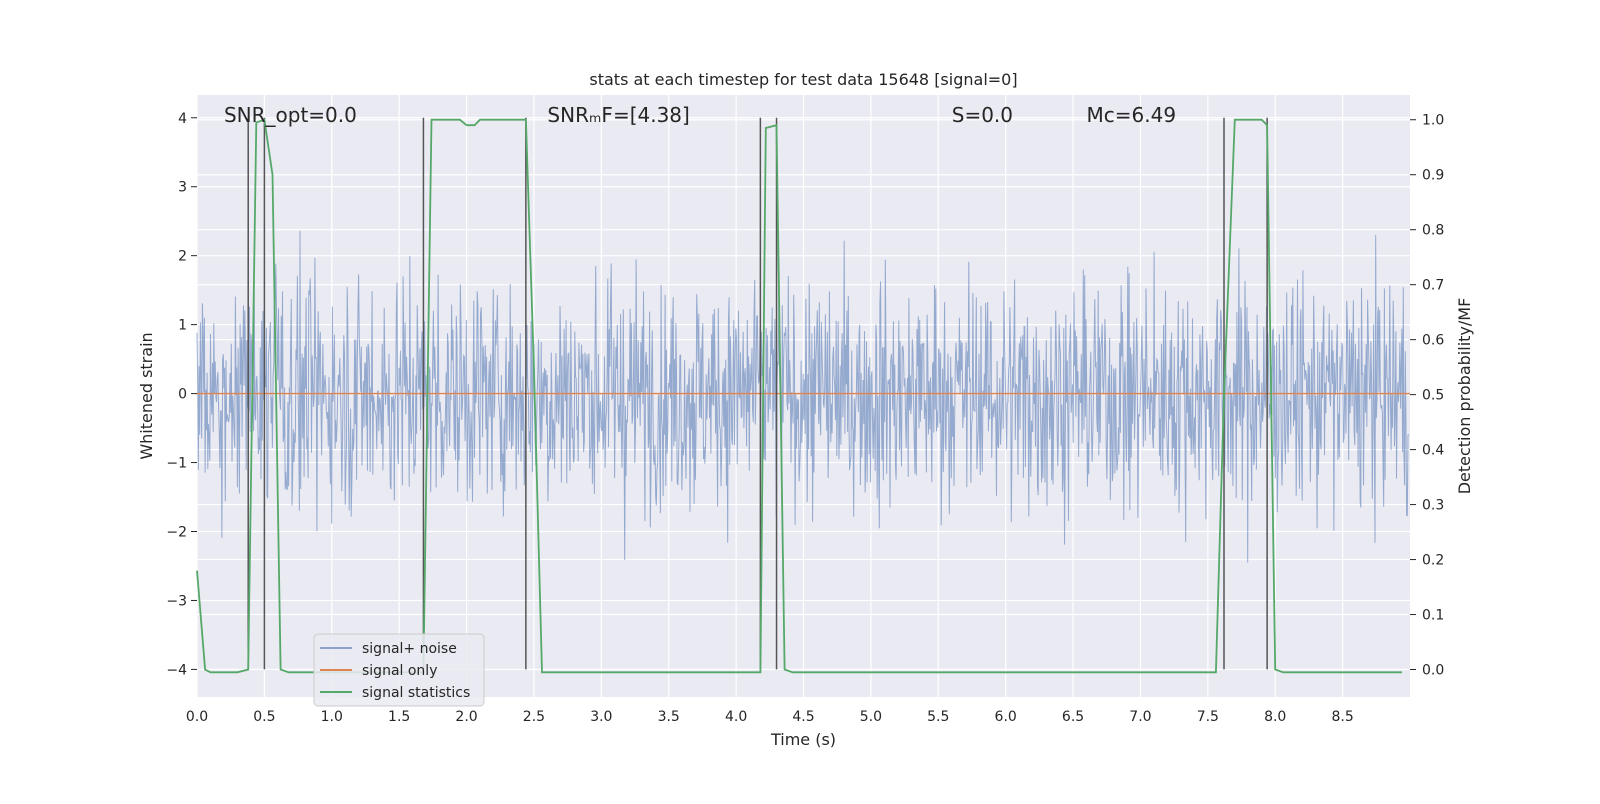 The width and height of the screenshot is (1600, 804). Describe the element at coordinates (1433, 451) in the screenshot. I see `y2-tick-label: 0.4` at that location.